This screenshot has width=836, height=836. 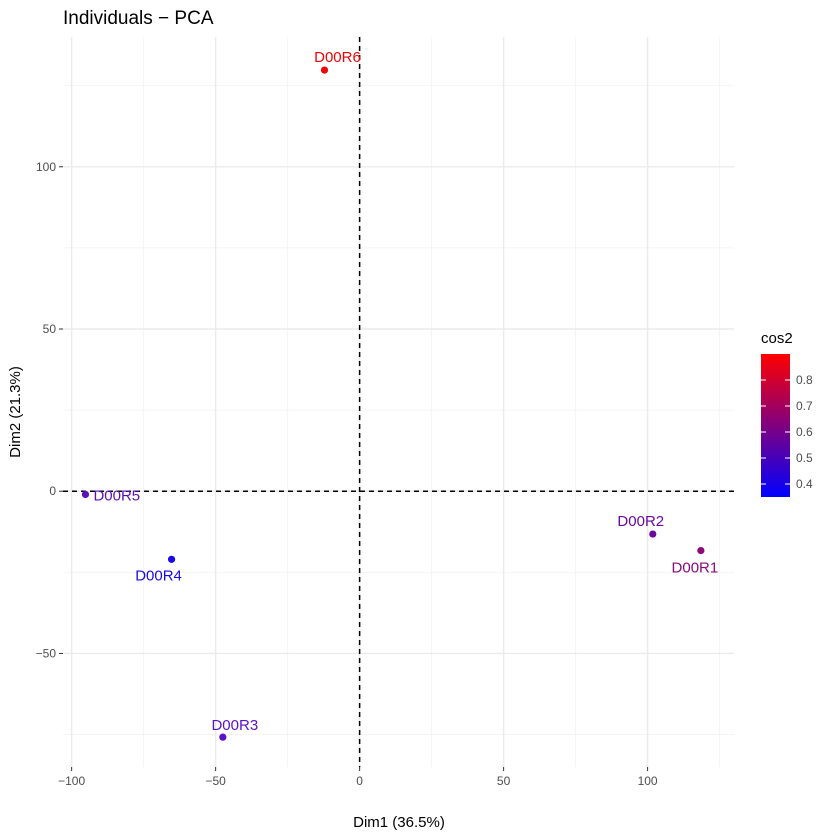 I want to click on y-tick-label: 0, so click(x=52, y=491).